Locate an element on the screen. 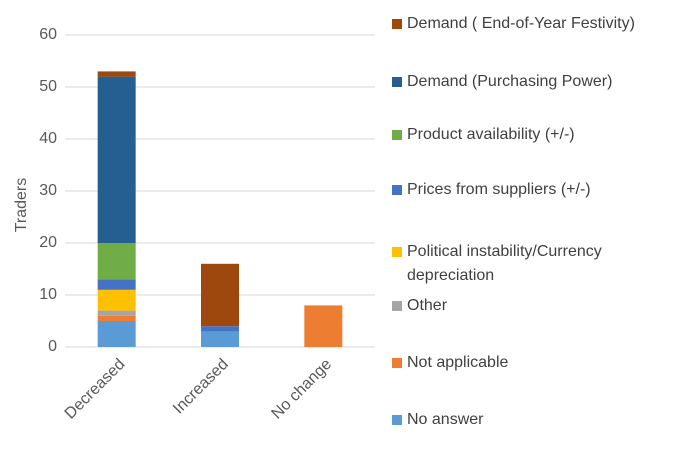  y-tick-label: 20 is located at coordinates (48, 242).